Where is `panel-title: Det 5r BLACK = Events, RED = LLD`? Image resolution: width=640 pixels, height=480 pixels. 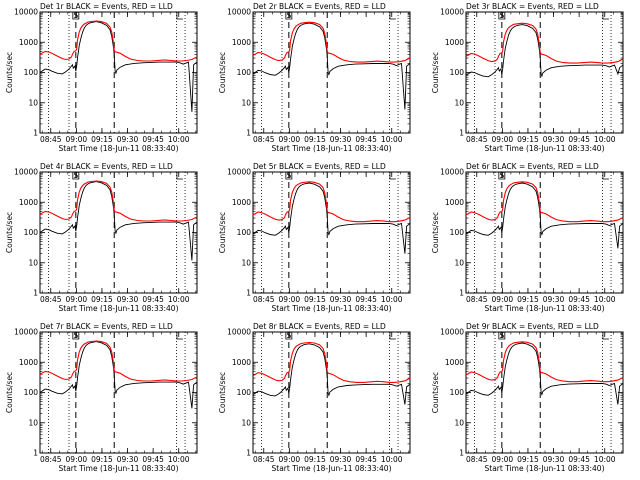
panel-title: Det 5r BLACK = Events, RED = LLD is located at coordinates (319, 166).